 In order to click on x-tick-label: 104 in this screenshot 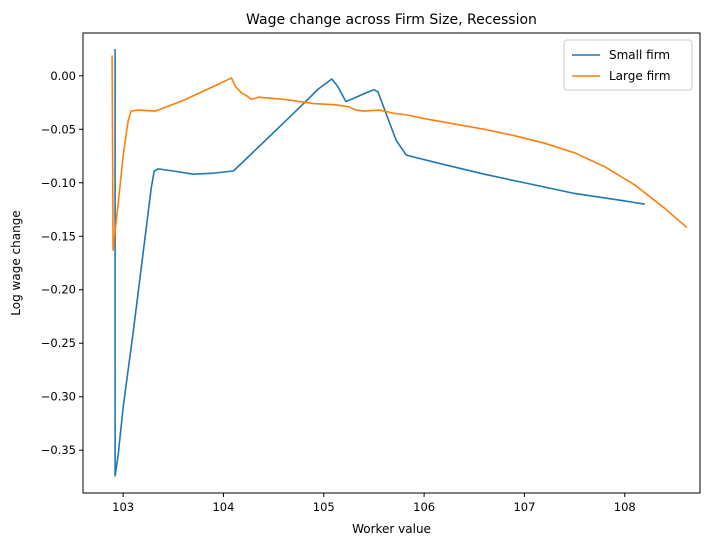, I will do `click(223, 507)`.